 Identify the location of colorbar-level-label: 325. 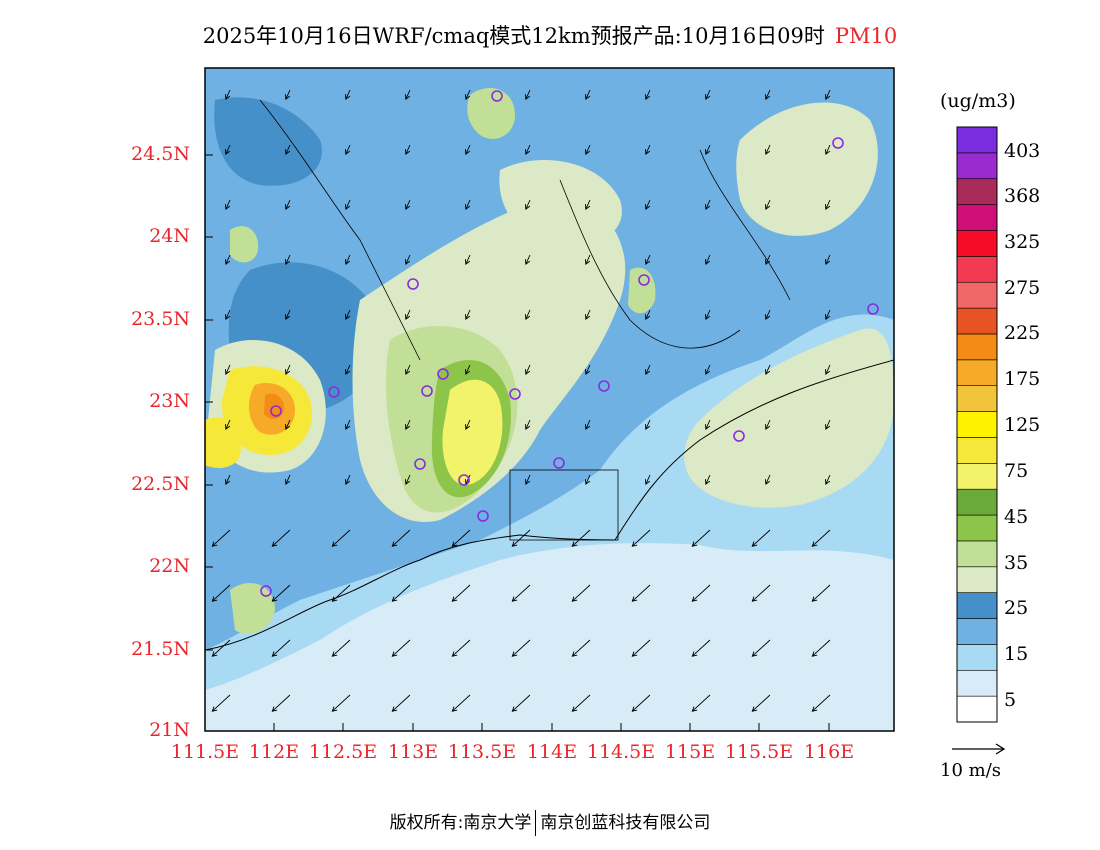
(1022, 242).